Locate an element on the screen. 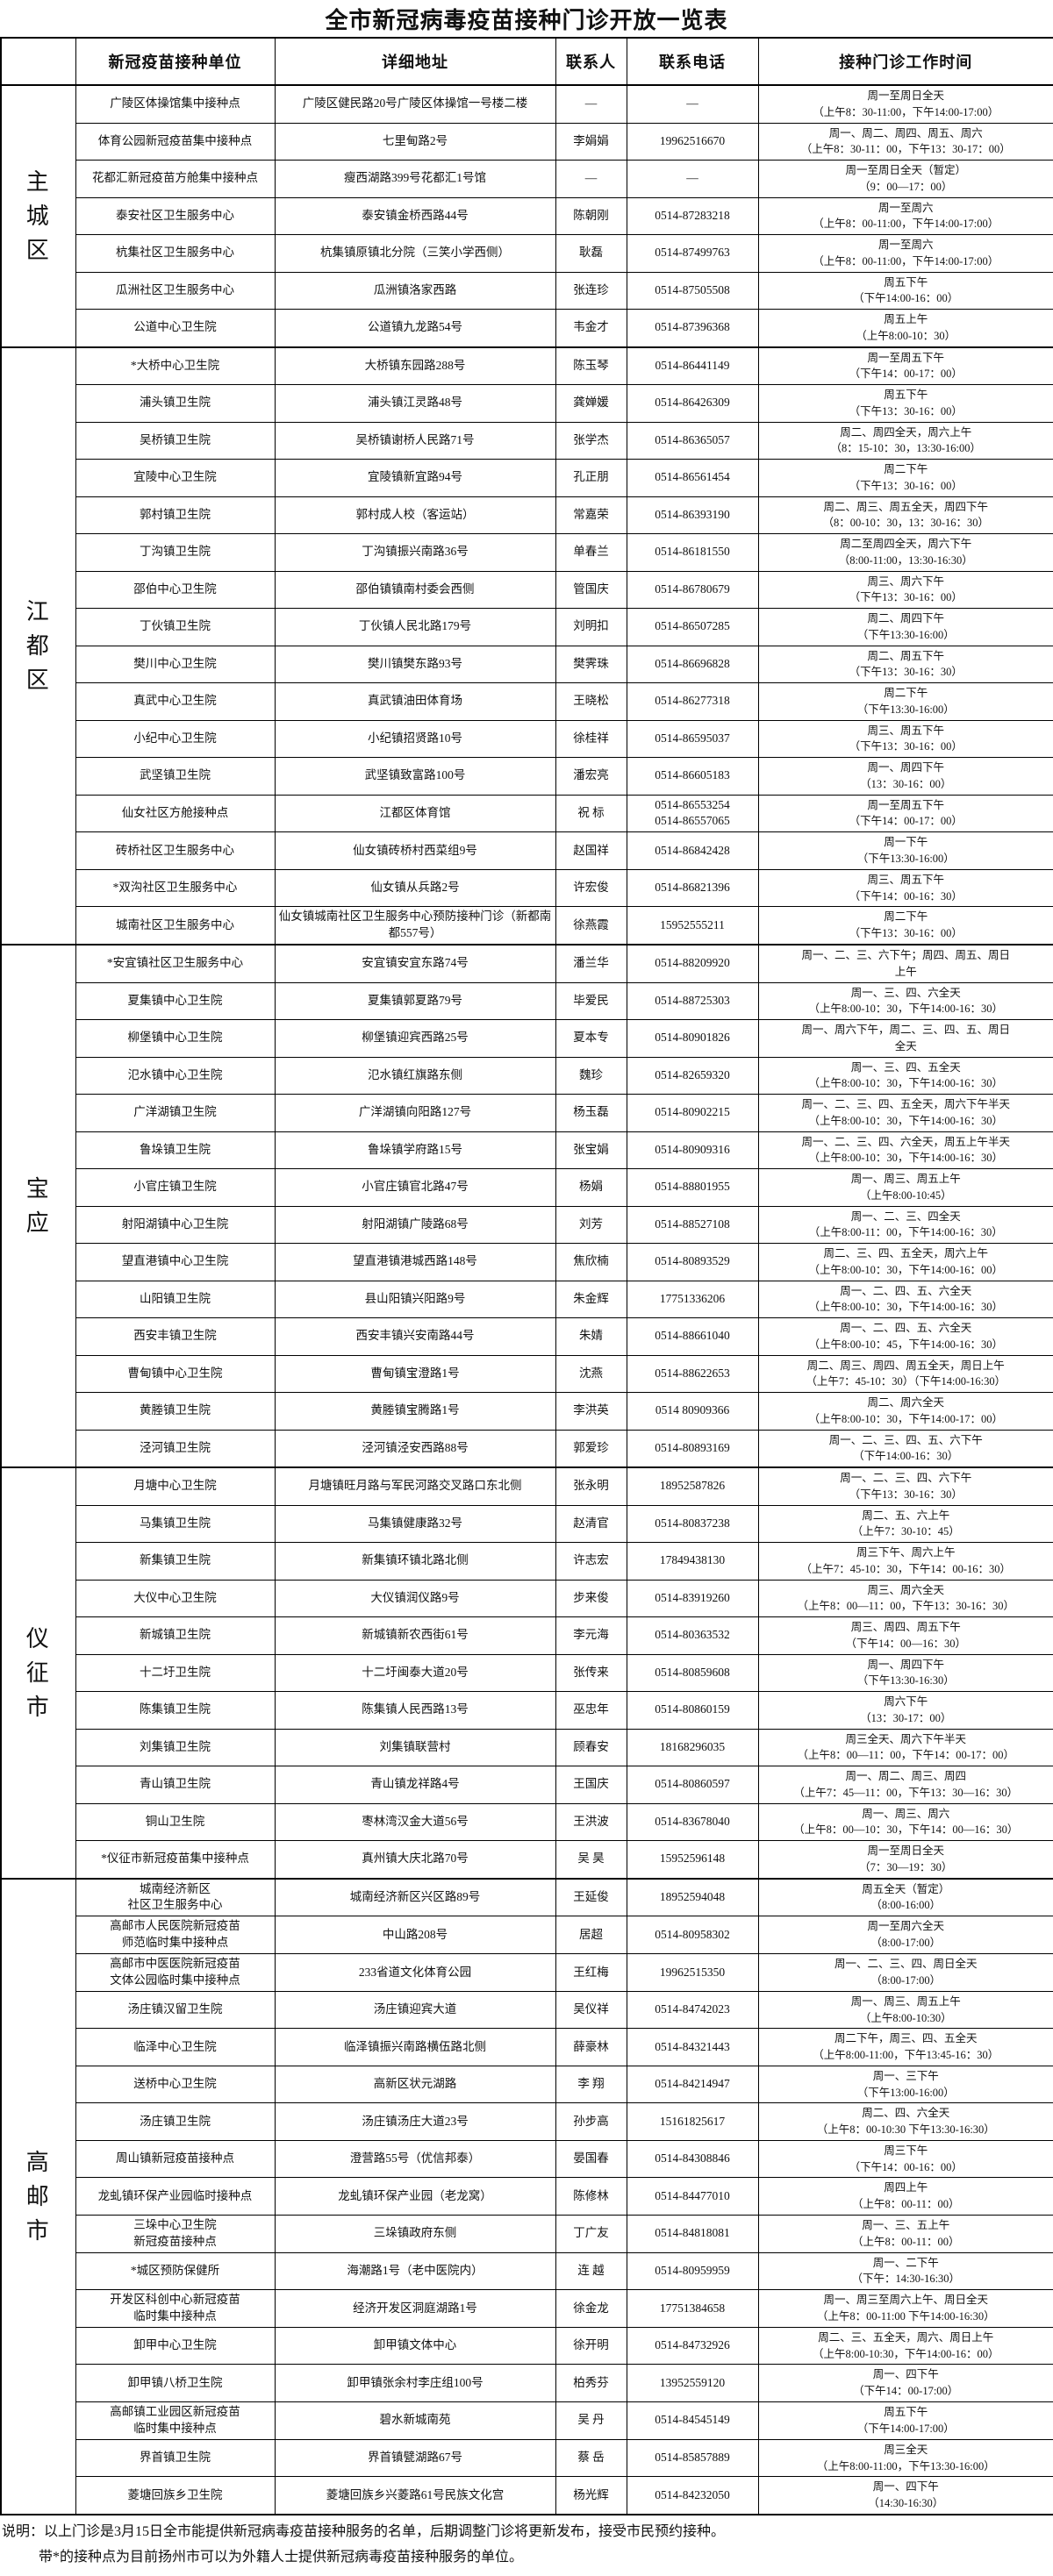  phone-cell: 0514-88622653 is located at coordinates (692, 1374).